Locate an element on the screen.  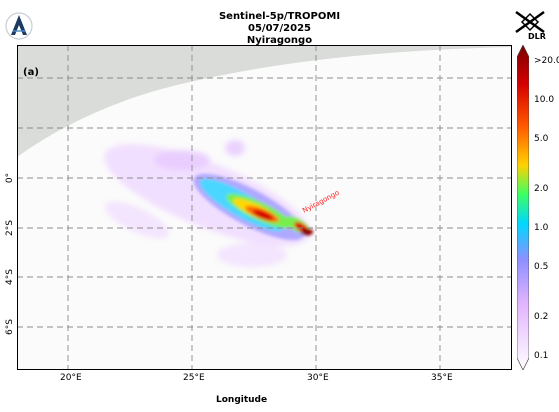
cbar-tick-0-1: 0.1 is located at coordinates (541, 356).